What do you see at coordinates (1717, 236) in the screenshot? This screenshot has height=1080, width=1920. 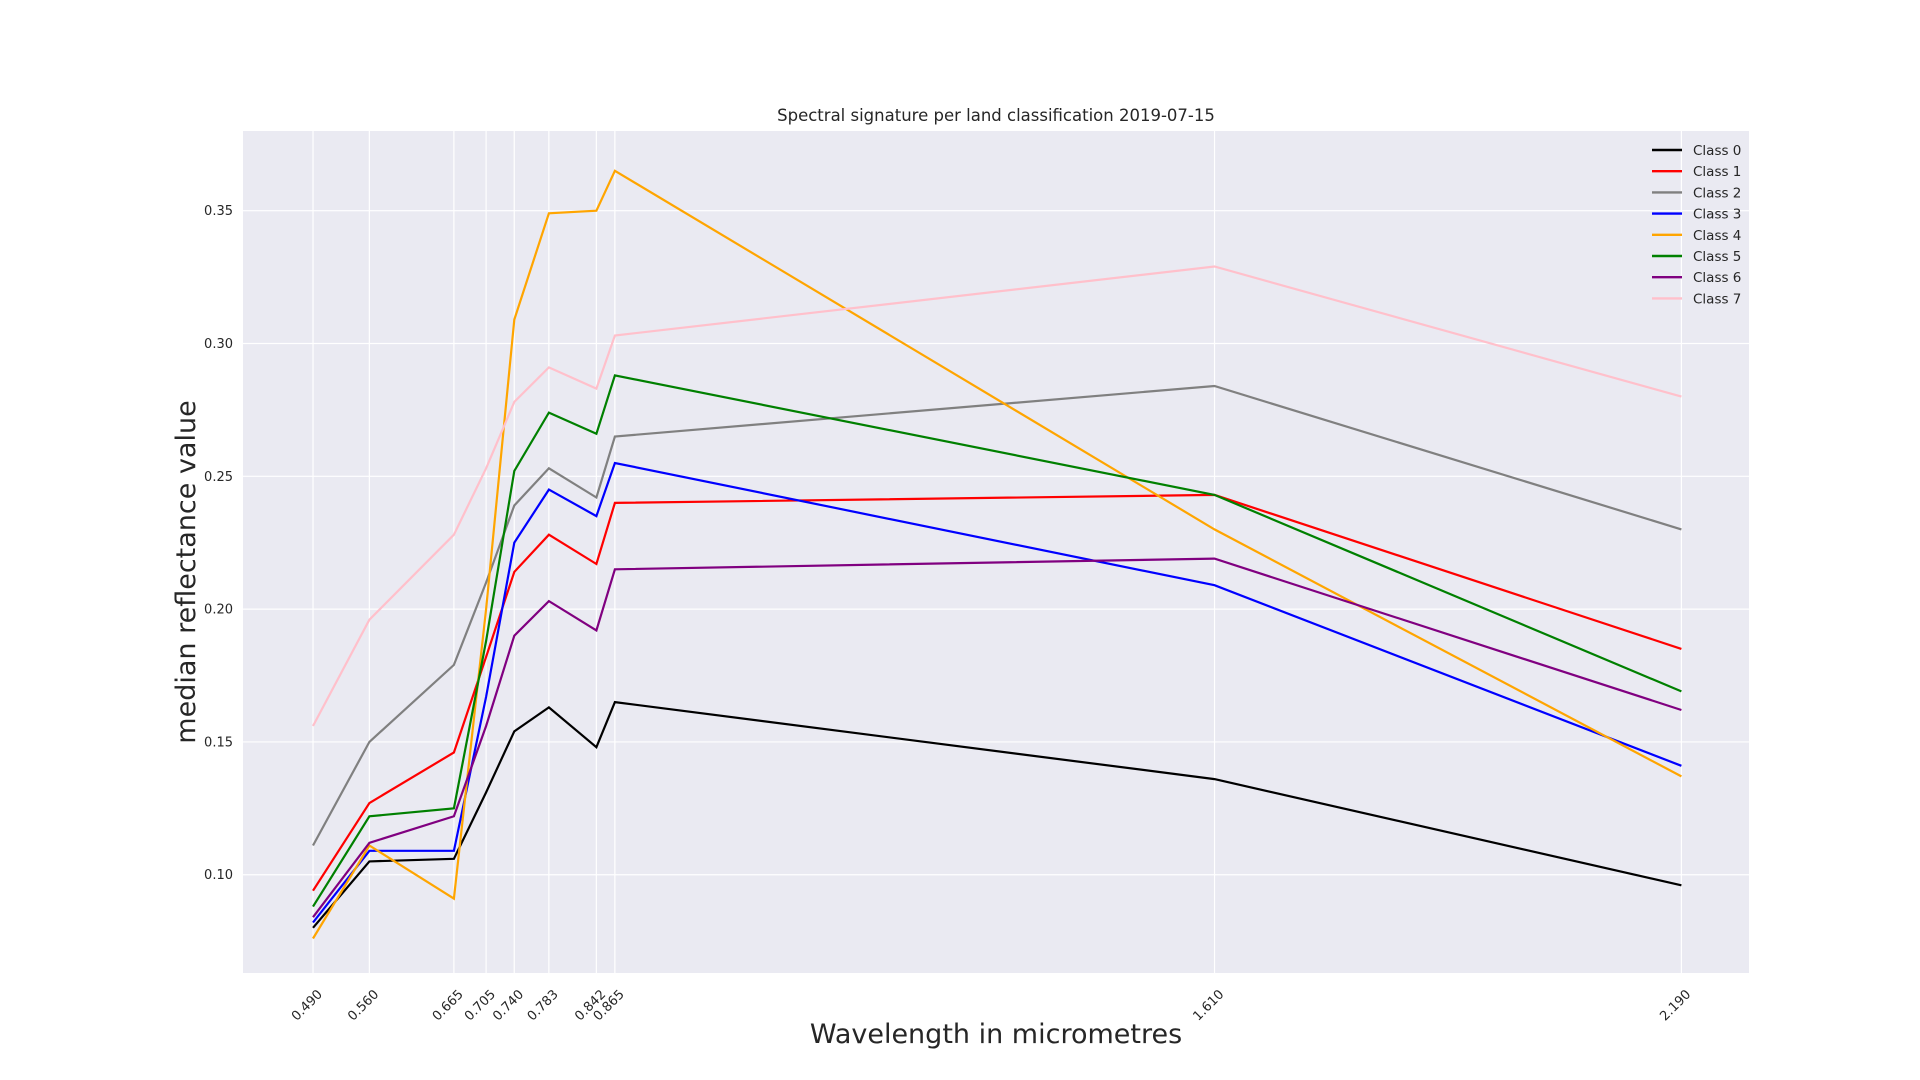 I see `legend-label: Class 4` at bounding box center [1717, 236].